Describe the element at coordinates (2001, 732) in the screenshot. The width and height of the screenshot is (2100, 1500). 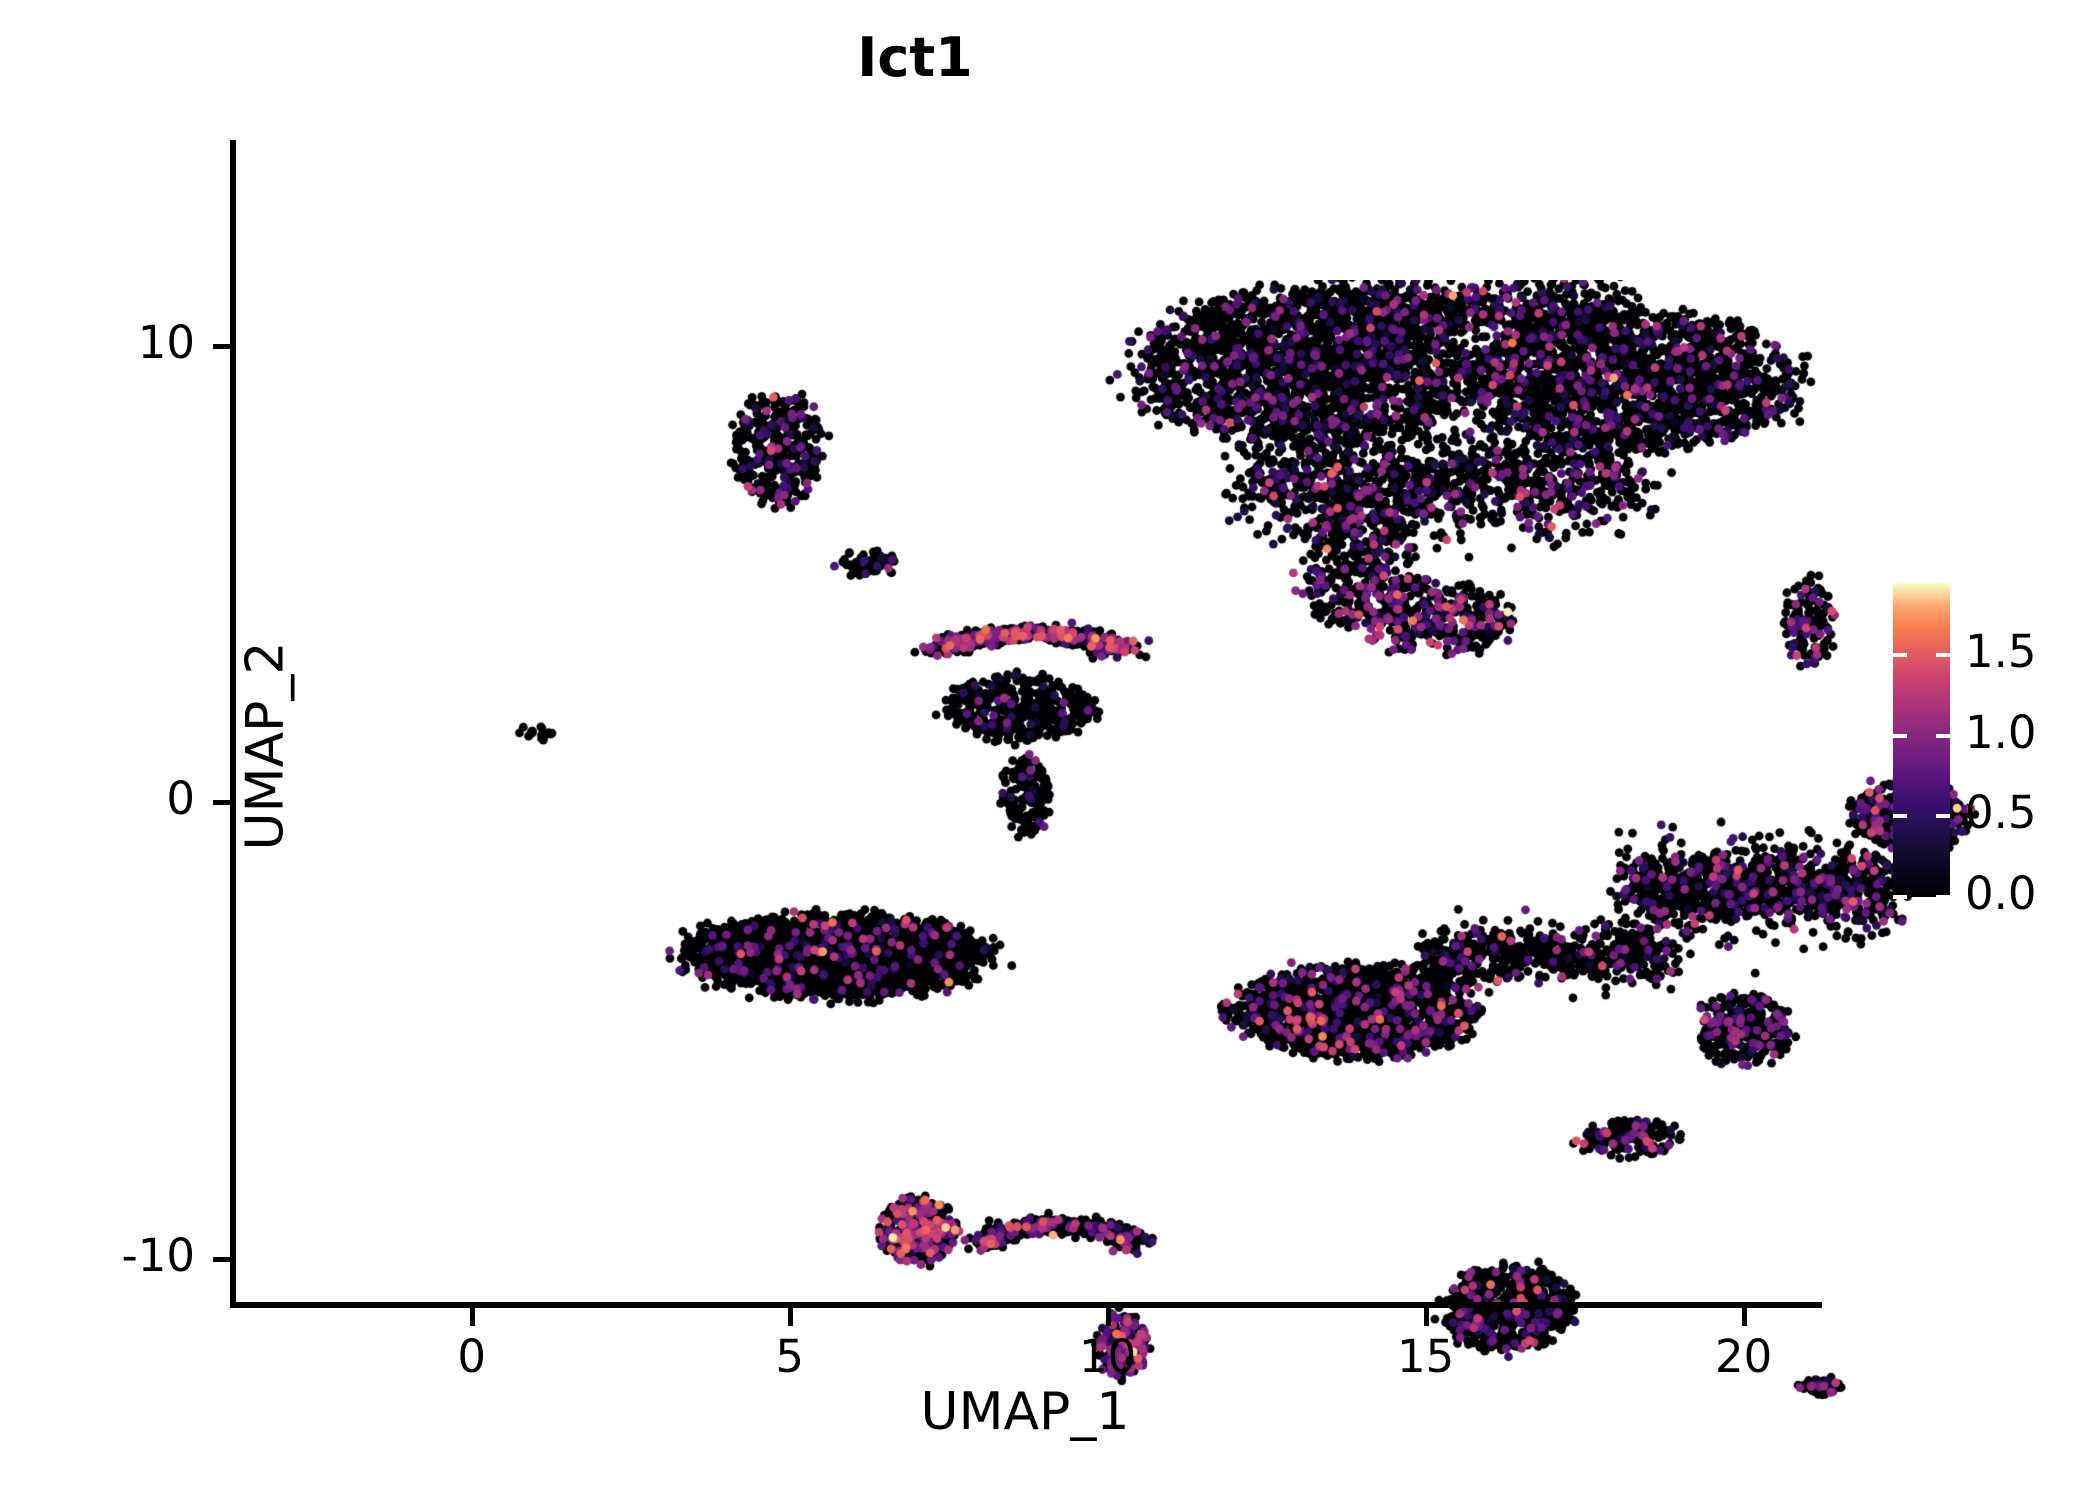
I see `colorbar-tick-label: 1.0` at that location.